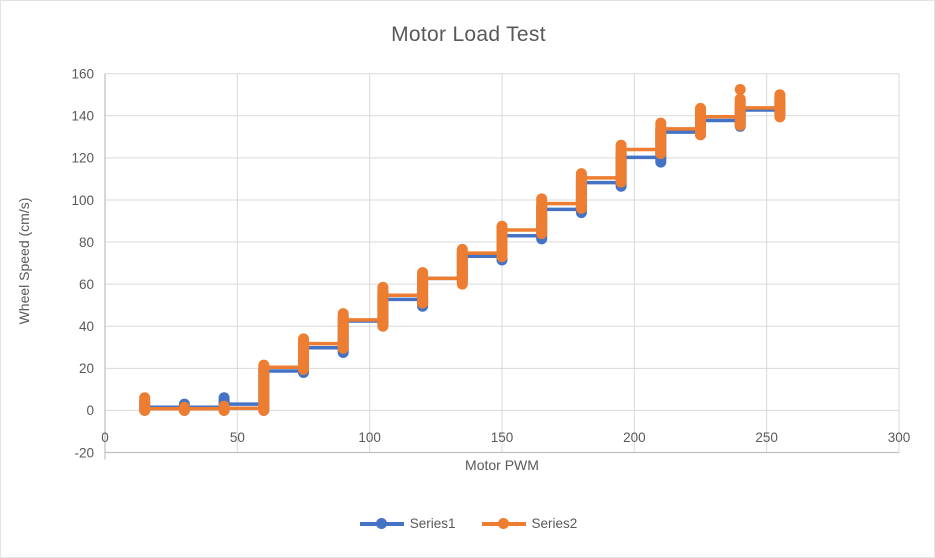  What do you see at coordinates (468, 34) in the screenshot?
I see `chart-title: Motor Load Test` at bounding box center [468, 34].